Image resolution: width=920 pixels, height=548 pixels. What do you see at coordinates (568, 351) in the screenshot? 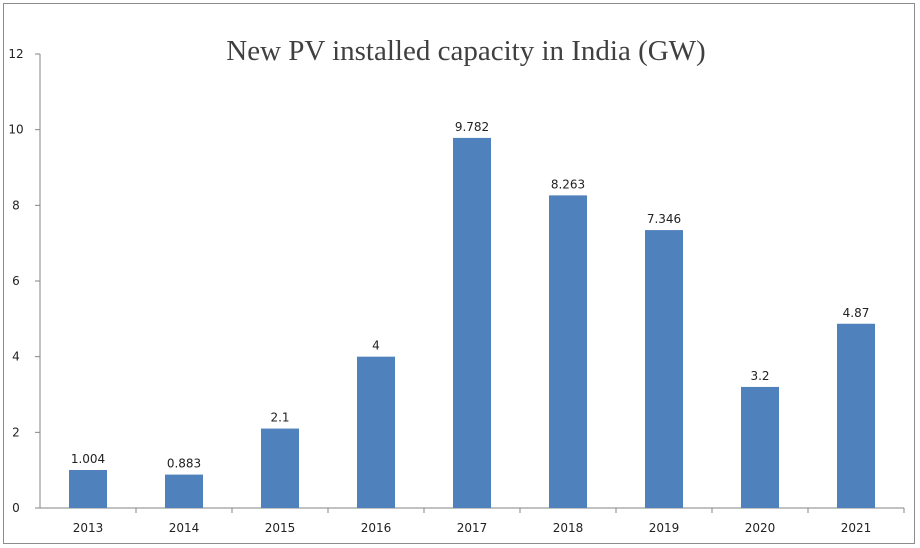
I see `bar-2018` at bounding box center [568, 351].